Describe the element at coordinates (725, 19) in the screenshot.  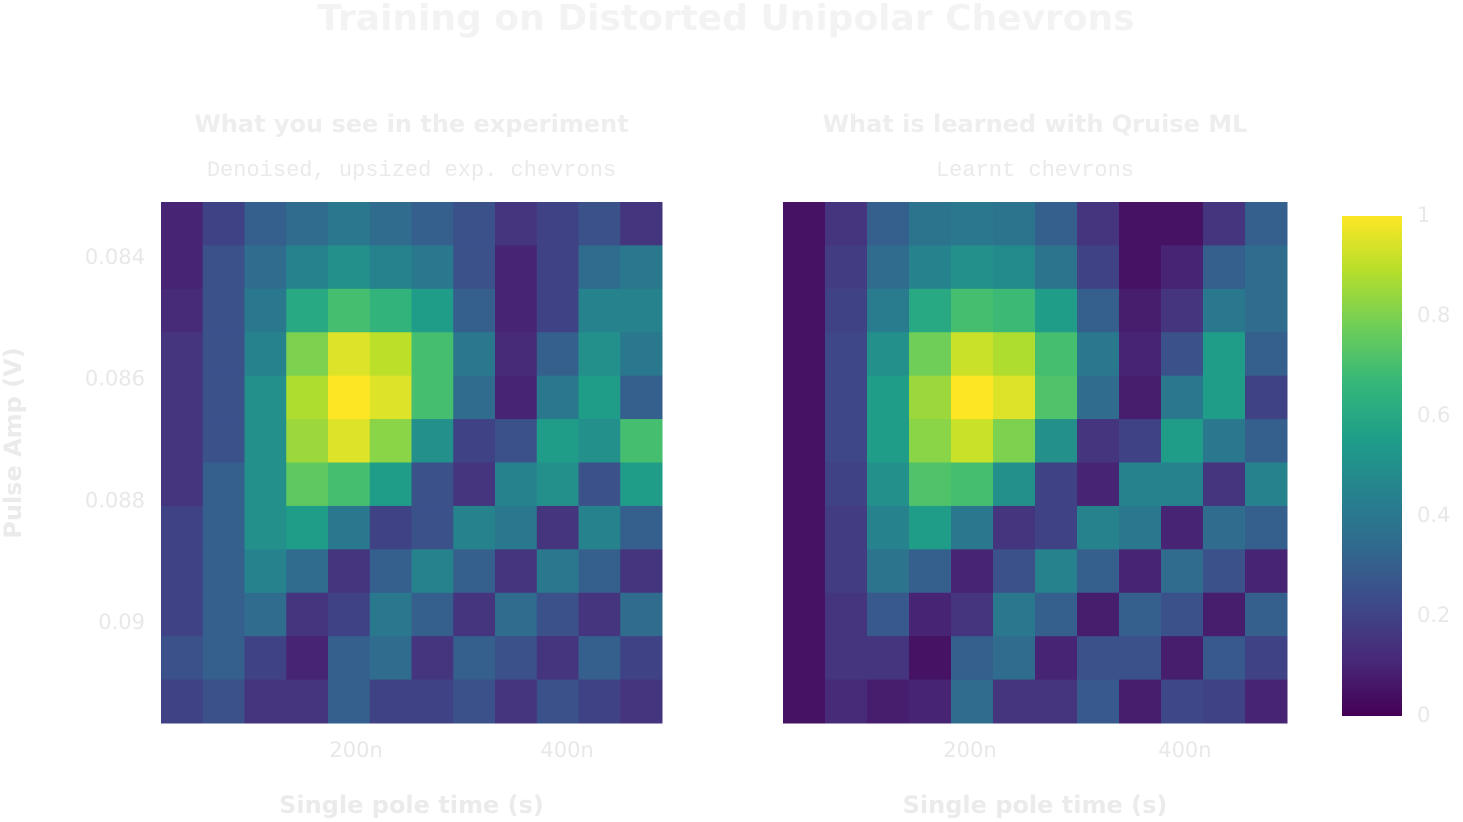
I see `figure-title: Training on Distorted Unipolar Chevrons` at that location.